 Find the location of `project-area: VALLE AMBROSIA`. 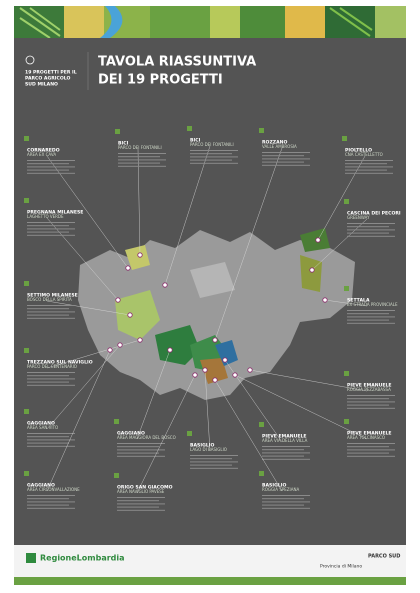

project-area: VALLE AMBROSIA is located at coordinates (279, 146).